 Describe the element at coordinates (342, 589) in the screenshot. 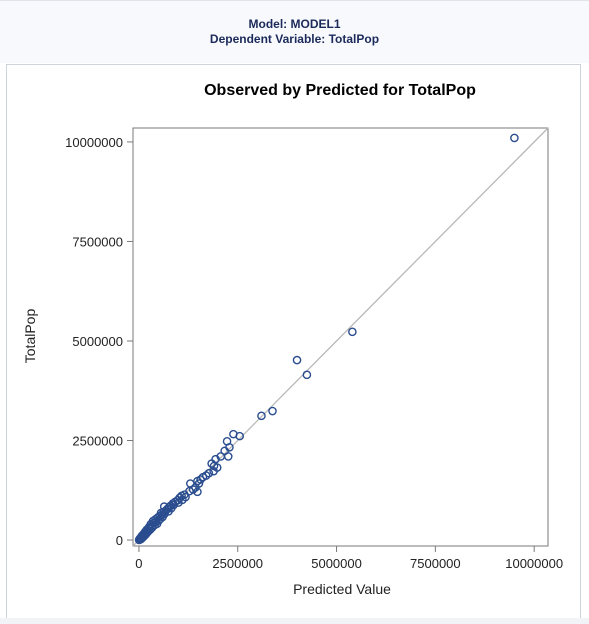

I see `x-axis-label: Predicted Value` at that location.